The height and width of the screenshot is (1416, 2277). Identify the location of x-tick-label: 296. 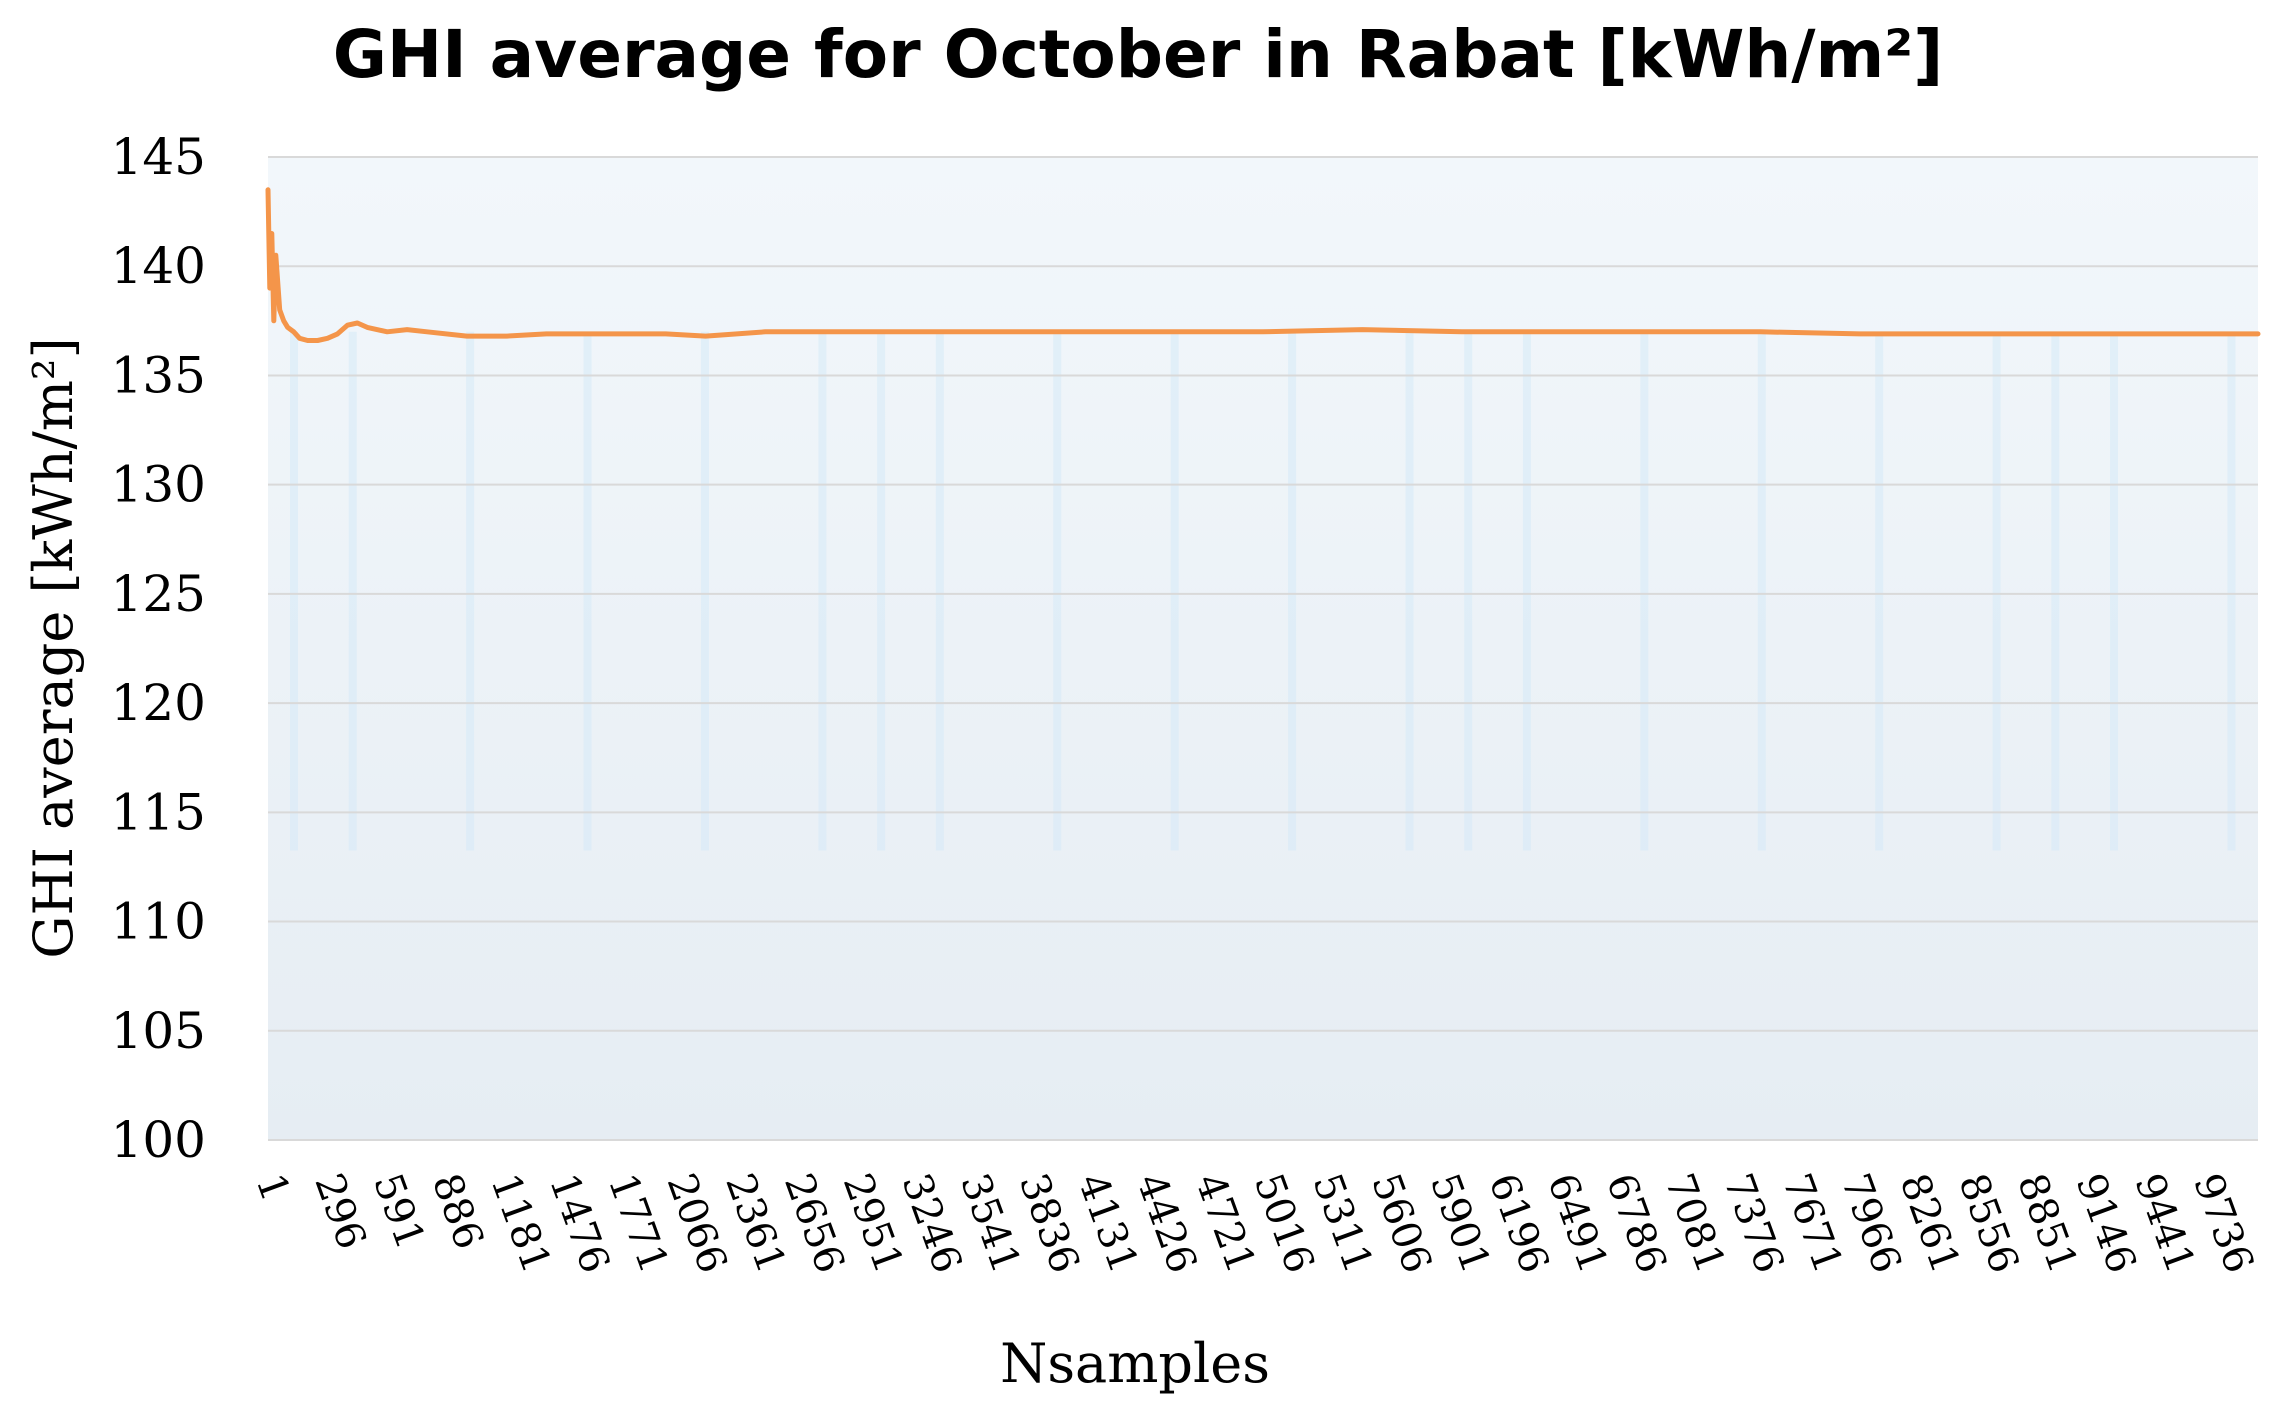
(339, 1211).